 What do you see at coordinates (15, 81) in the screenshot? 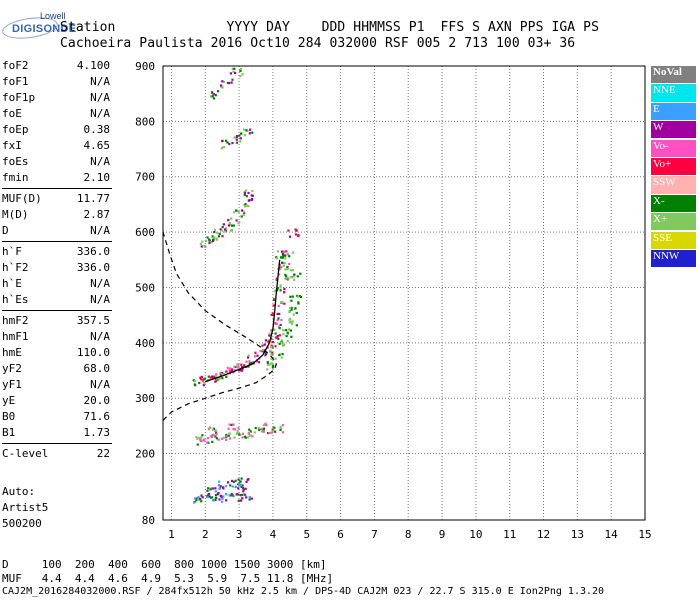
I see `param-label: foF1` at bounding box center [15, 81].